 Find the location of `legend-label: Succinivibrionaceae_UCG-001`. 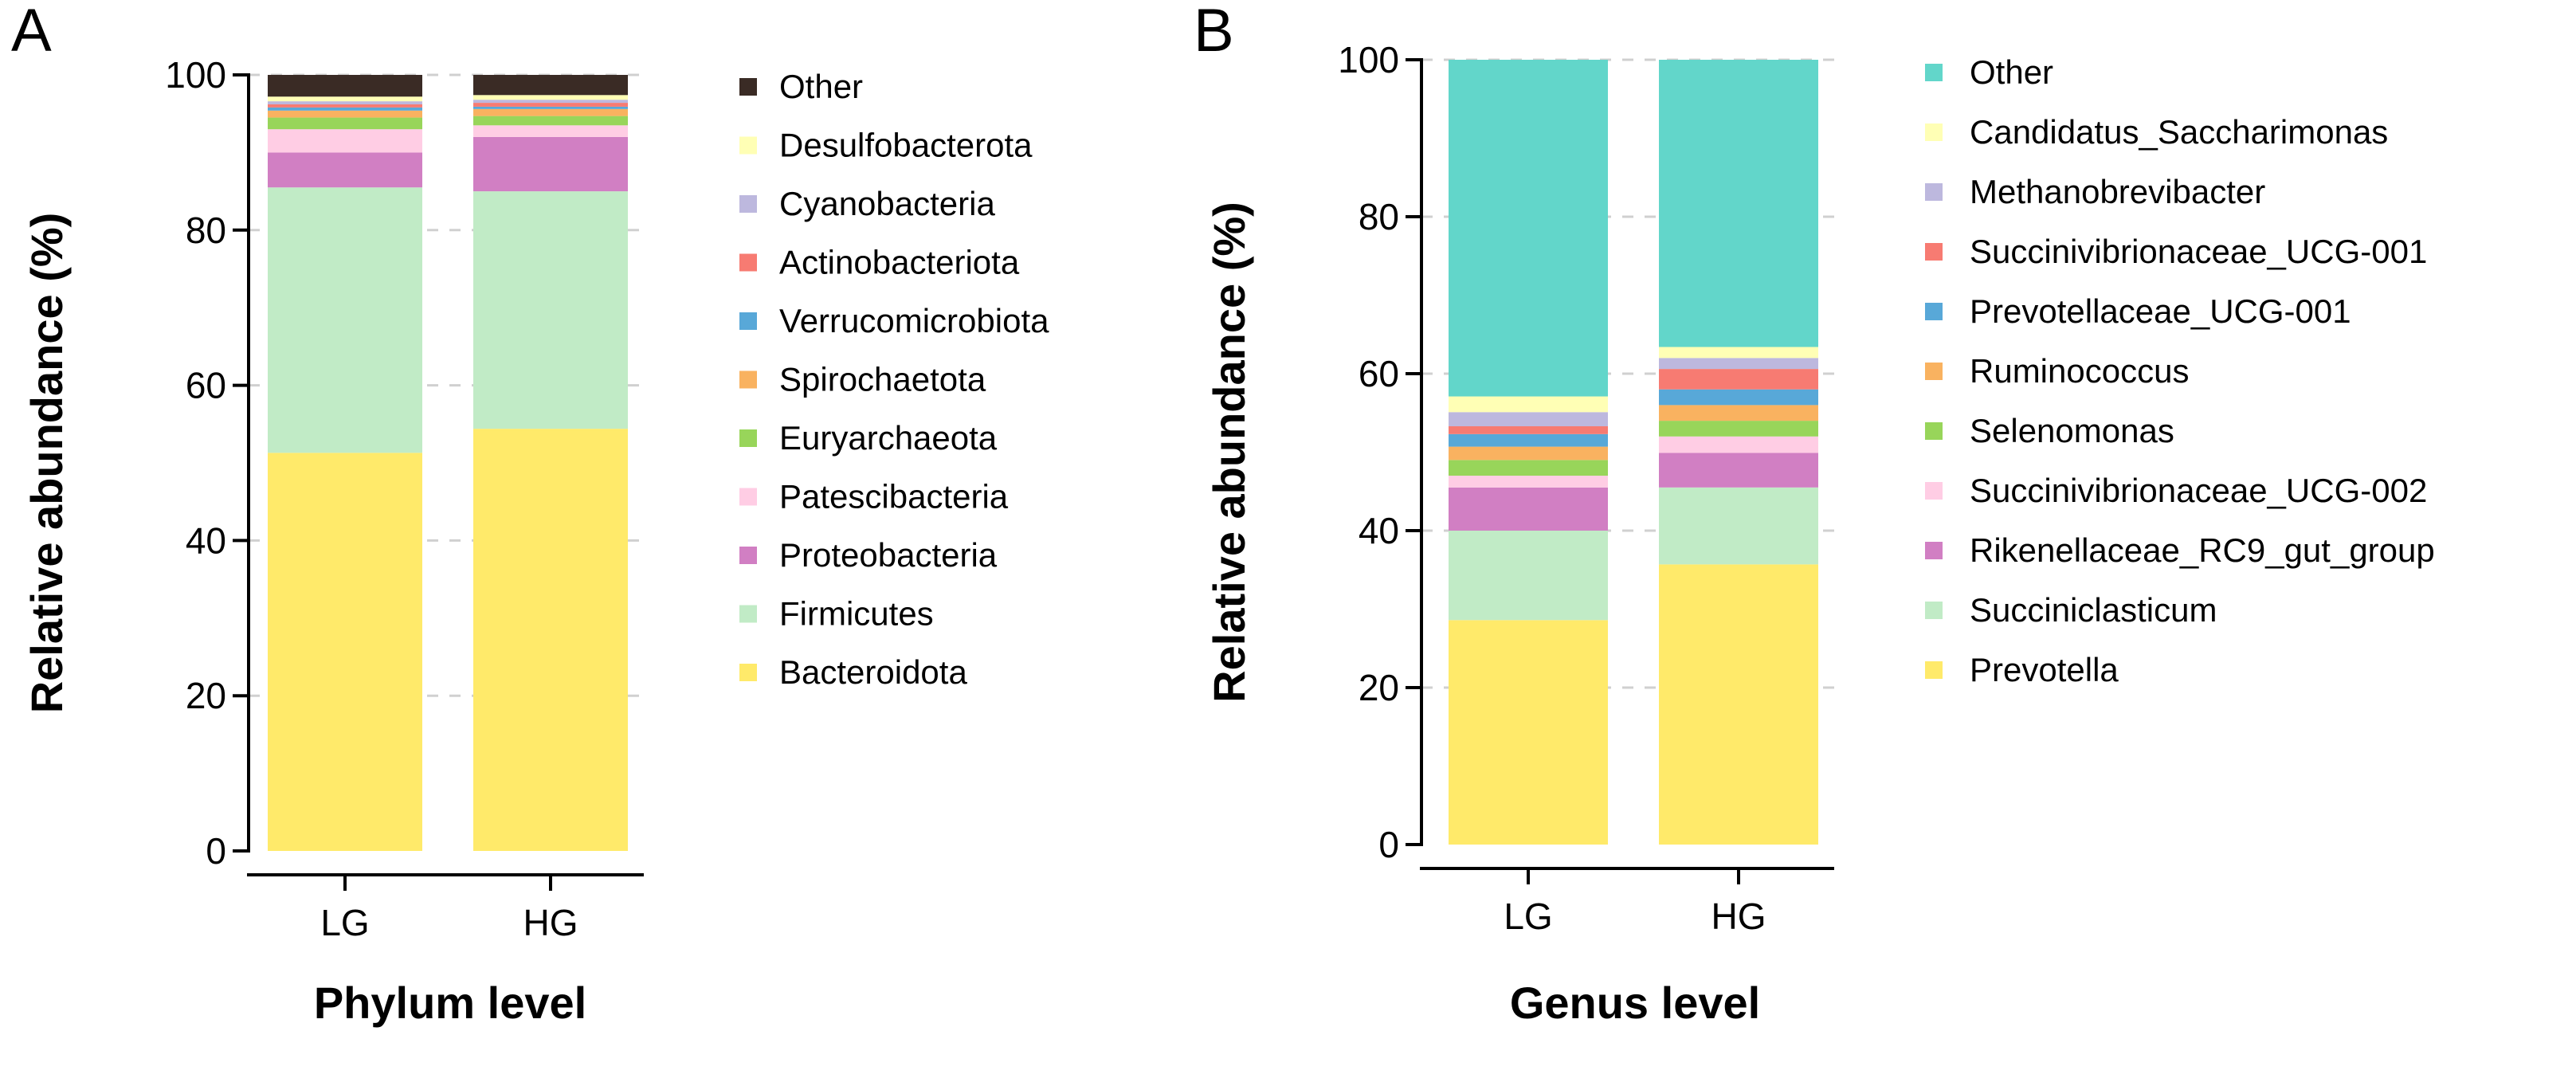

legend-label: Succinivibrionaceae_UCG-001 is located at coordinates (2198, 251).